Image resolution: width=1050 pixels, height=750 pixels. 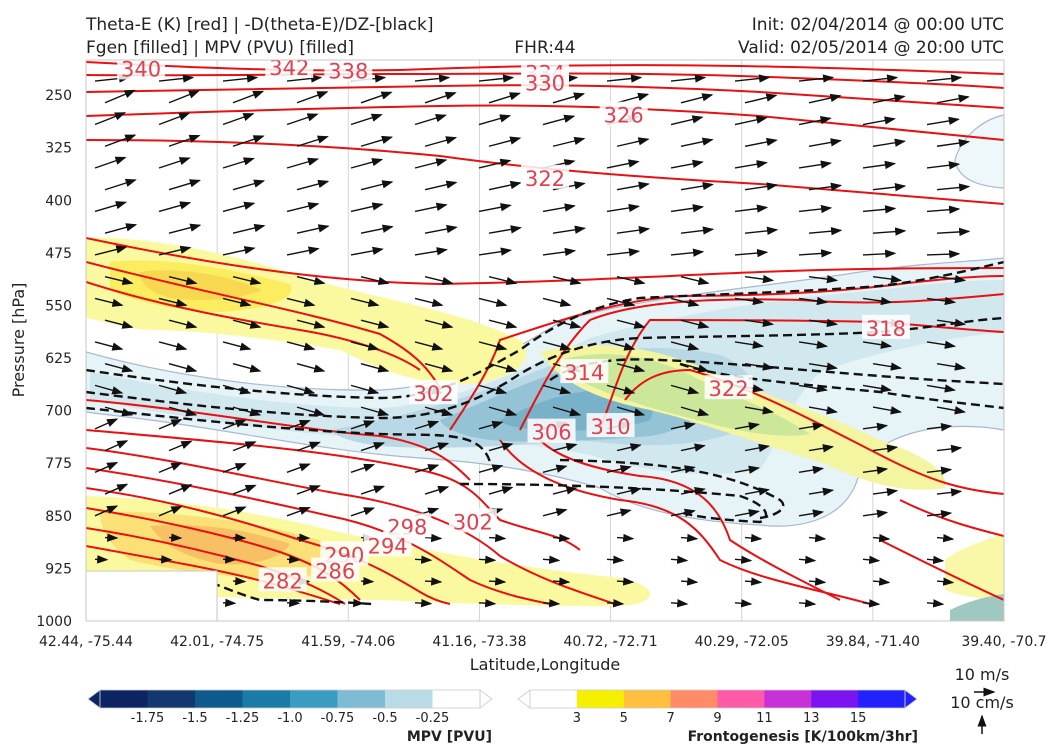 What do you see at coordinates (141, 69) in the screenshot?
I see `theta-e-label-text: 340` at bounding box center [141, 69].